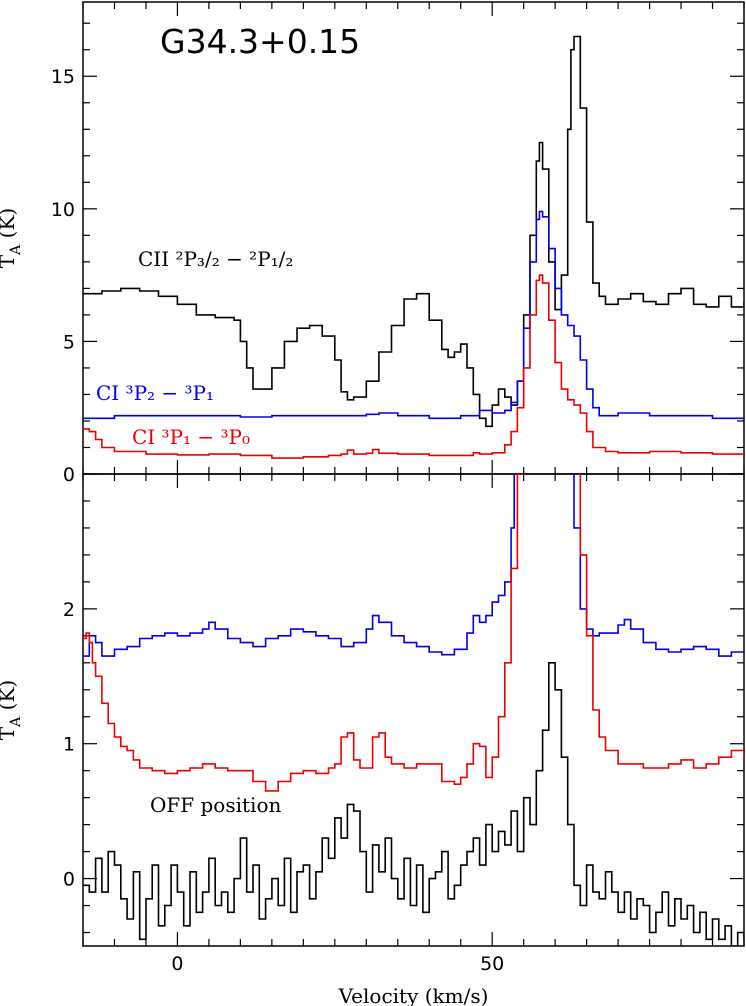  What do you see at coordinates (63, 77) in the screenshot?
I see `y-tick-label: 15` at bounding box center [63, 77].